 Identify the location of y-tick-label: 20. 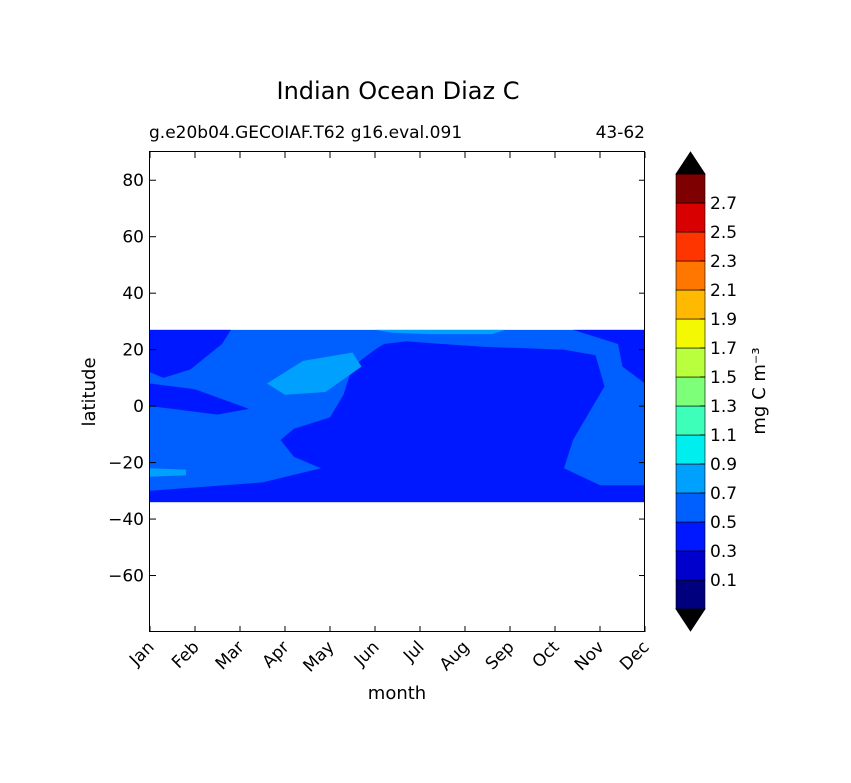
(133, 351).